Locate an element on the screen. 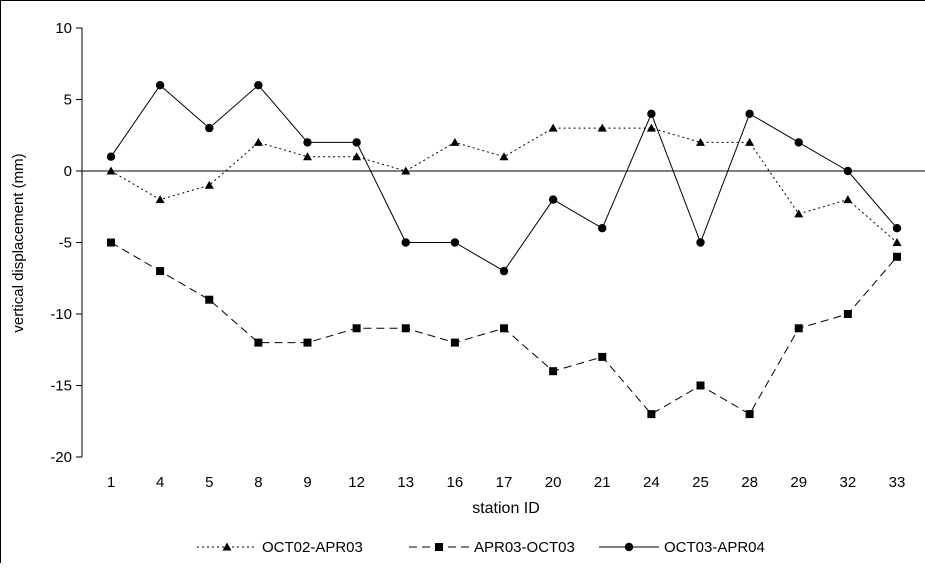 Image resolution: width=925 pixels, height=569 pixels. y-tick-label: -10 is located at coordinates (61, 314).